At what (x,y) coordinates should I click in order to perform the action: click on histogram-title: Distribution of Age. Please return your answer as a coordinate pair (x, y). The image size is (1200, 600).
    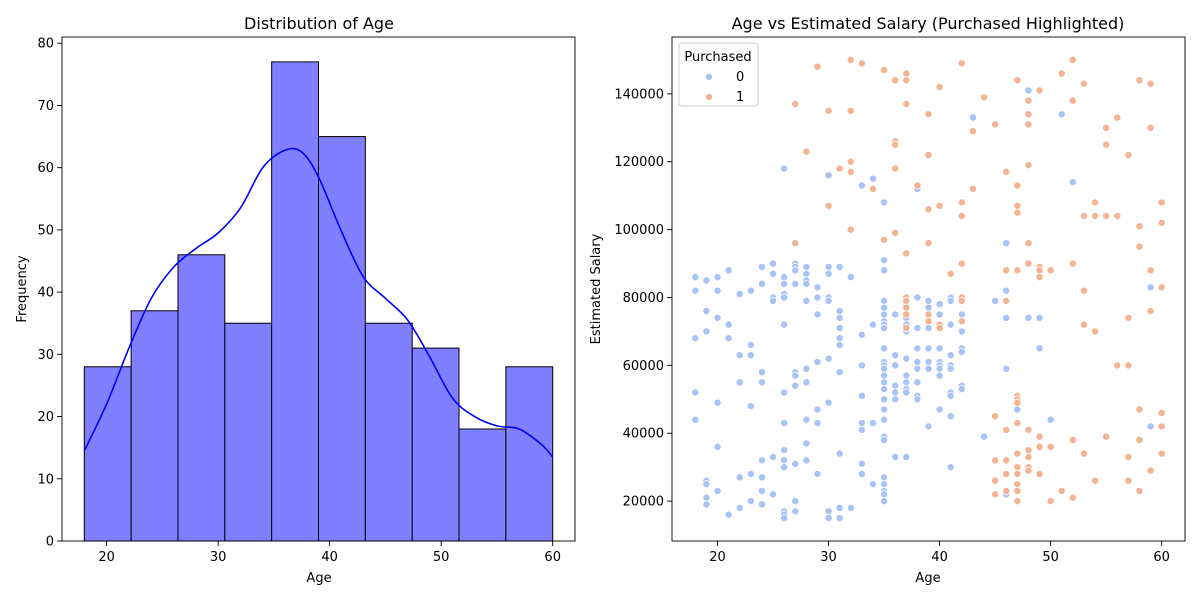
    Looking at the image, I should click on (319, 23).